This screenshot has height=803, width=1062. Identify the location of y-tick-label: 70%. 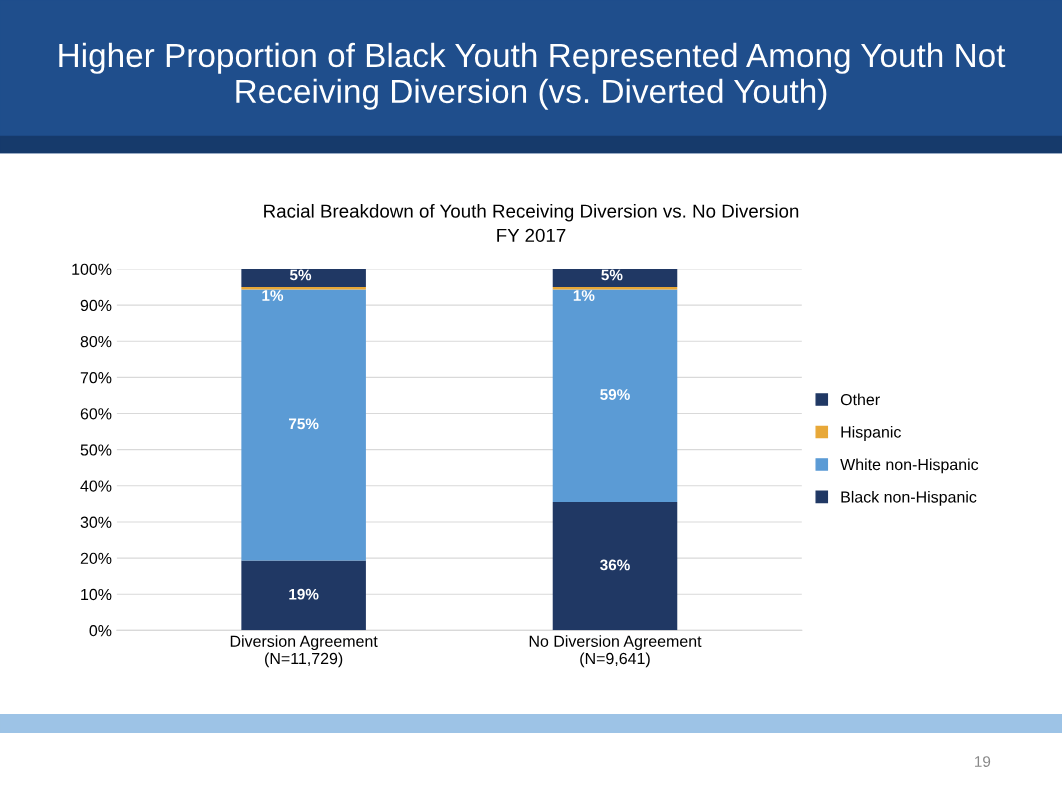
(96, 378).